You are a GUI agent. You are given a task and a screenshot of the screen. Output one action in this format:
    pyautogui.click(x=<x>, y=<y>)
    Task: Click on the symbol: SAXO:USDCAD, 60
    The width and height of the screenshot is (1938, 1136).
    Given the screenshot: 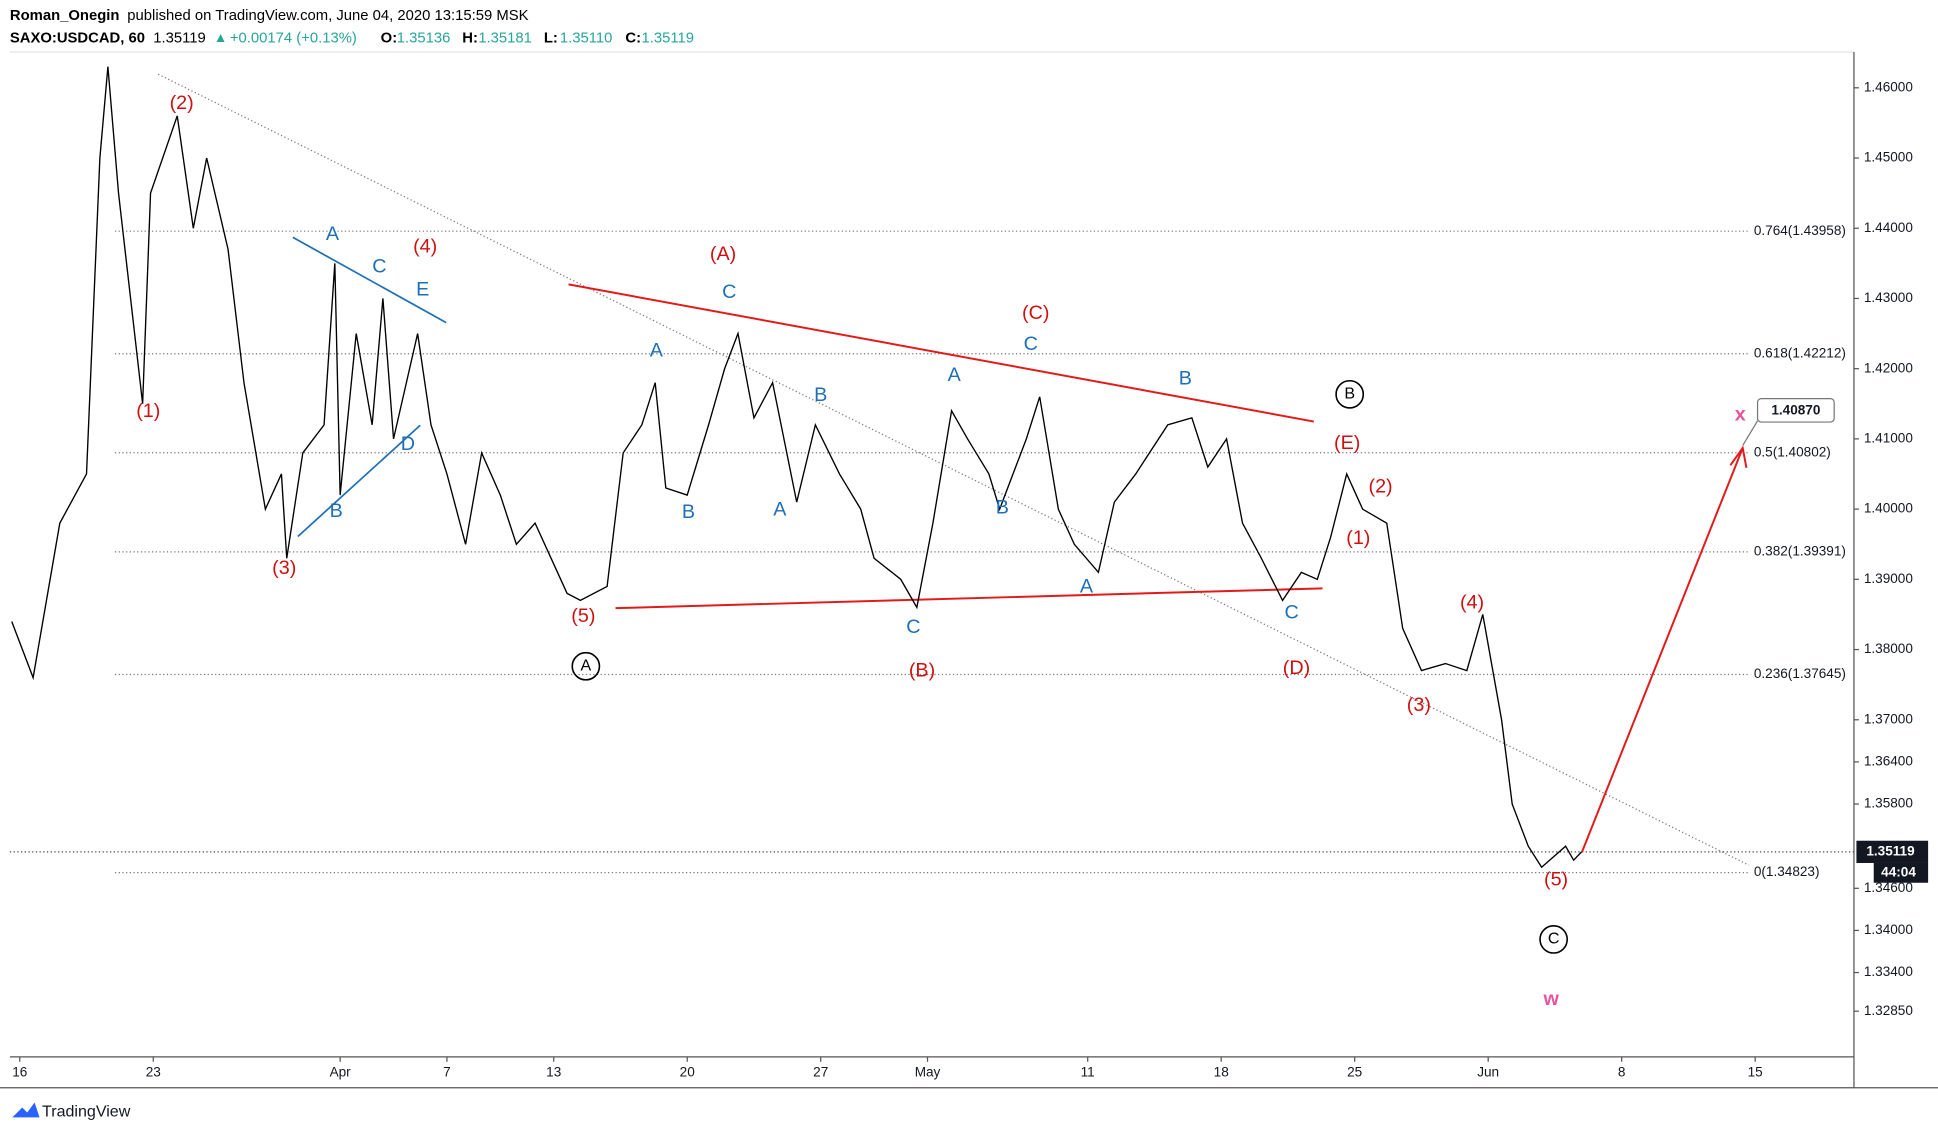 What is the action you would take?
    pyautogui.click(x=77, y=38)
    